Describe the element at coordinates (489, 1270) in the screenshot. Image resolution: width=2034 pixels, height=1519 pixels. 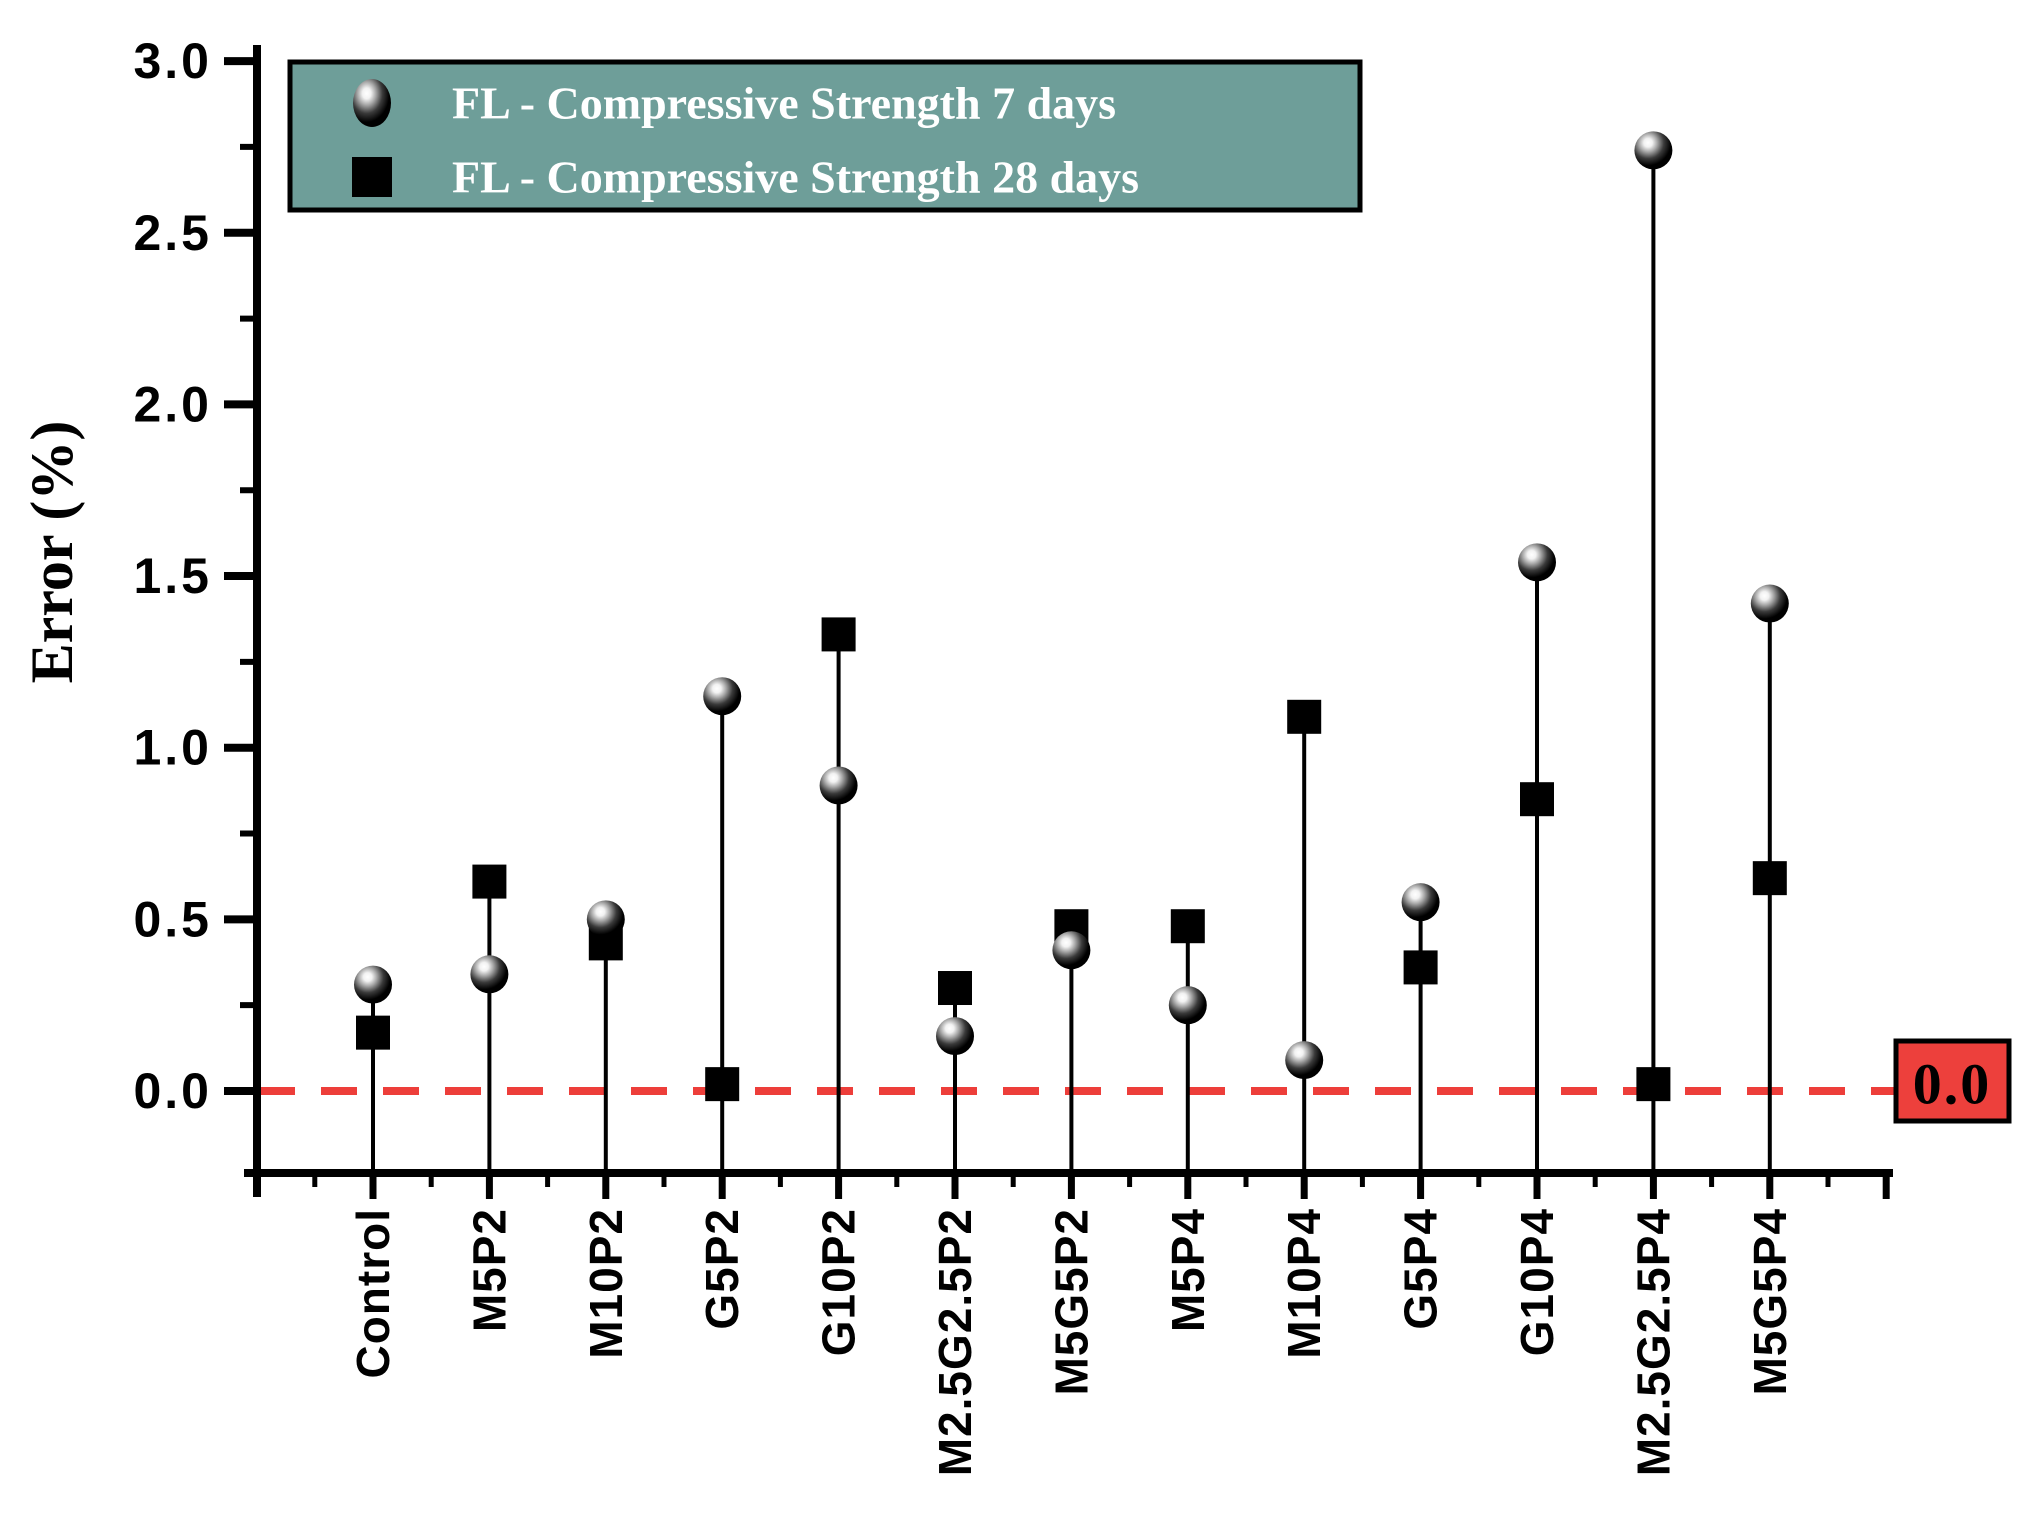
I see `x-category-label-M5P2: M5P2` at that location.